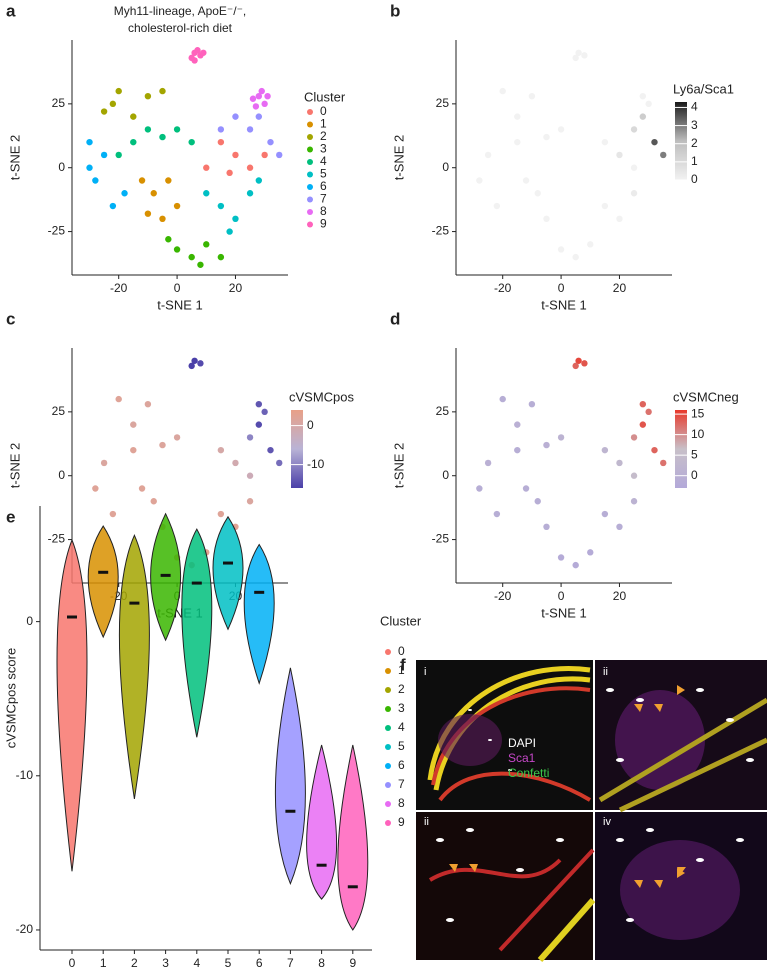  I want to click on panel-label: e, so click(10, 516).